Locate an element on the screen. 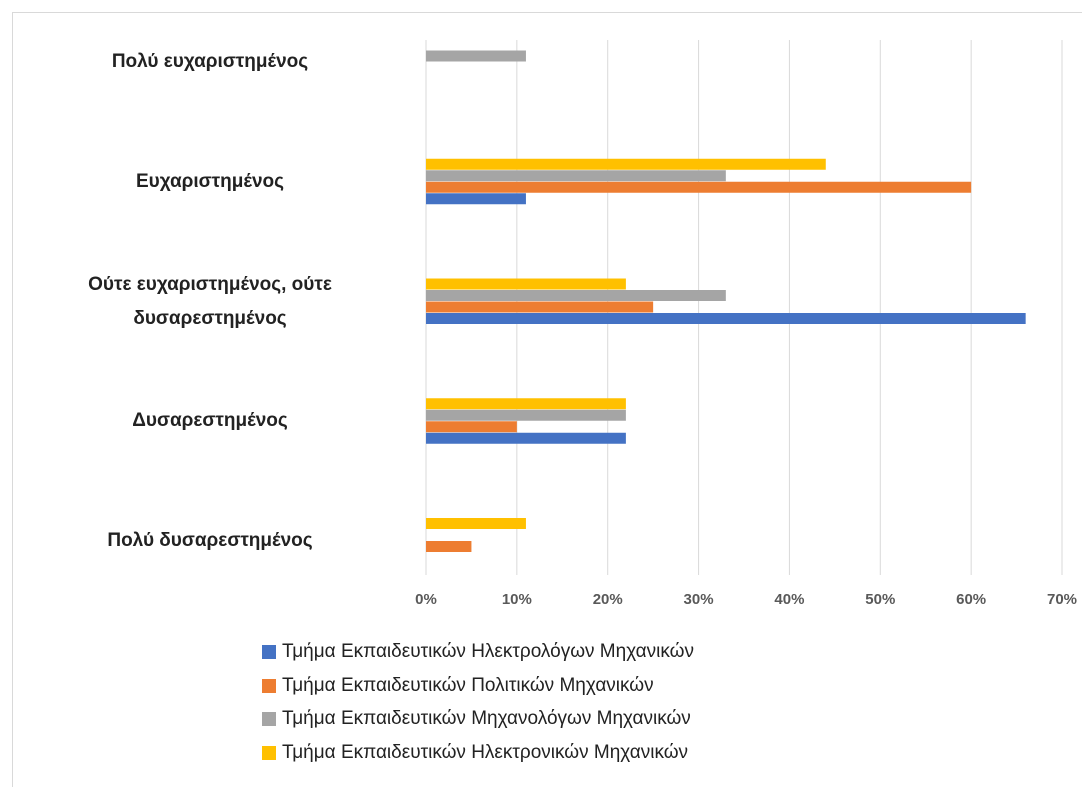  x-tick-label: 50% is located at coordinates (880, 599).